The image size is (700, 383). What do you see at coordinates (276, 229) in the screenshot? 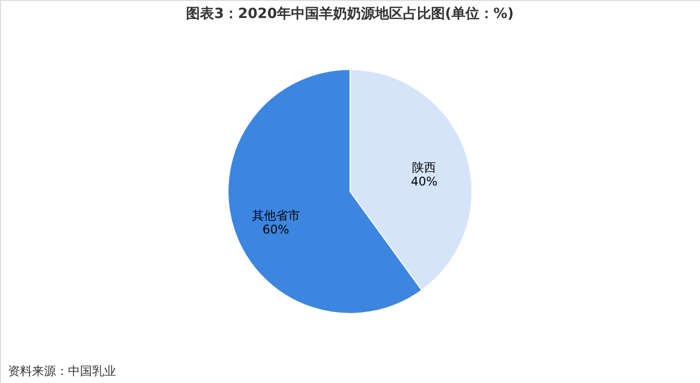
I see `data-label: 60%` at bounding box center [276, 229].